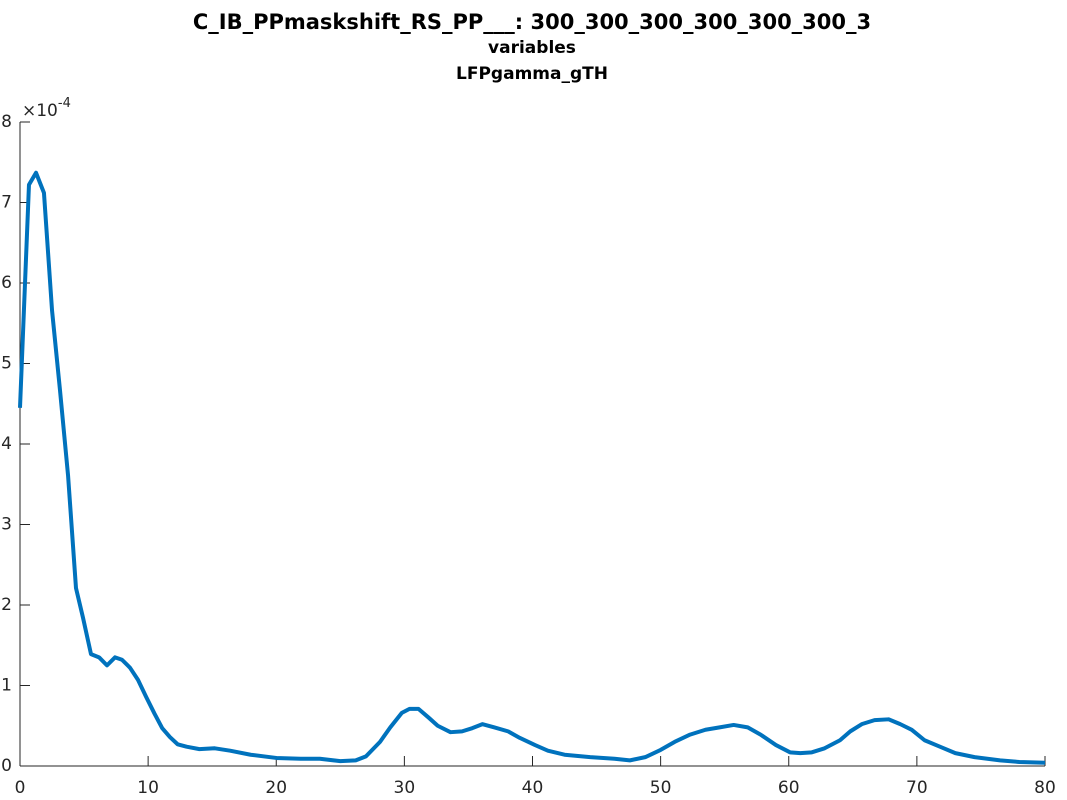  What do you see at coordinates (6, 686) in the screenshot?
I see `y-tick-label: 1` at bounding box center [6, 686].